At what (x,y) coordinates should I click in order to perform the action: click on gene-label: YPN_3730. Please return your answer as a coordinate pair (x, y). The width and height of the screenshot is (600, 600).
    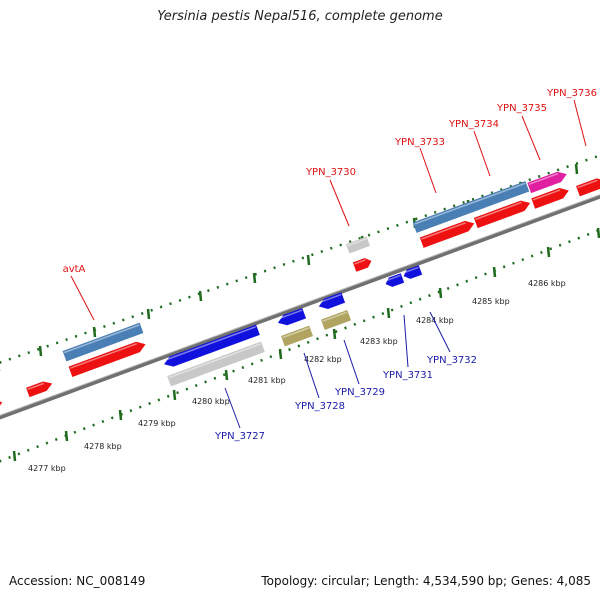
    Looking at the image, I should click on (330, 172).